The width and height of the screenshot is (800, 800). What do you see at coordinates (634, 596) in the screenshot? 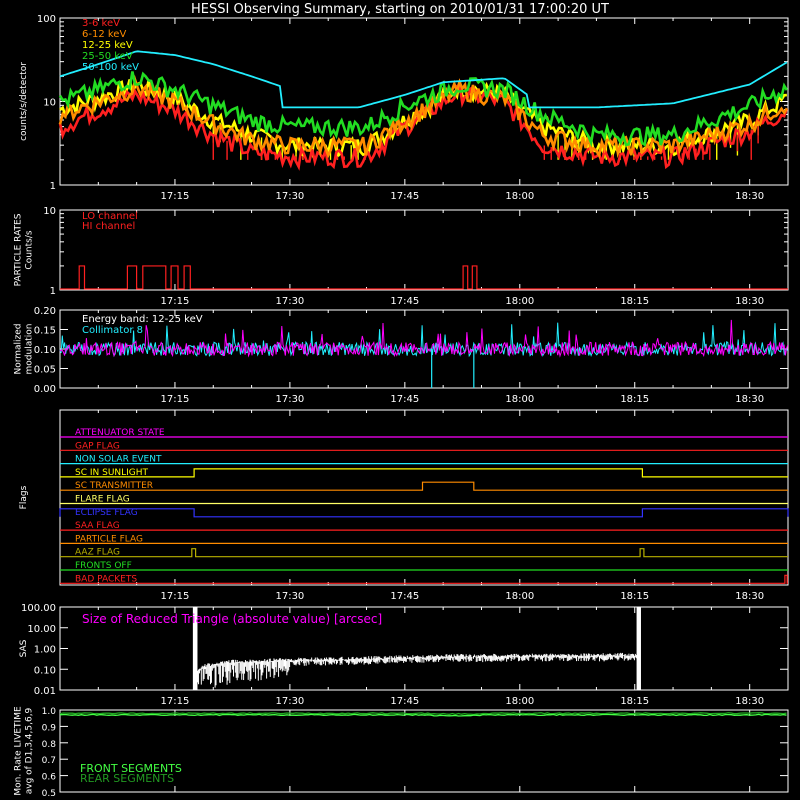
I see `flags-x-tick-label: 18:15` at bounding box center [634, 596].